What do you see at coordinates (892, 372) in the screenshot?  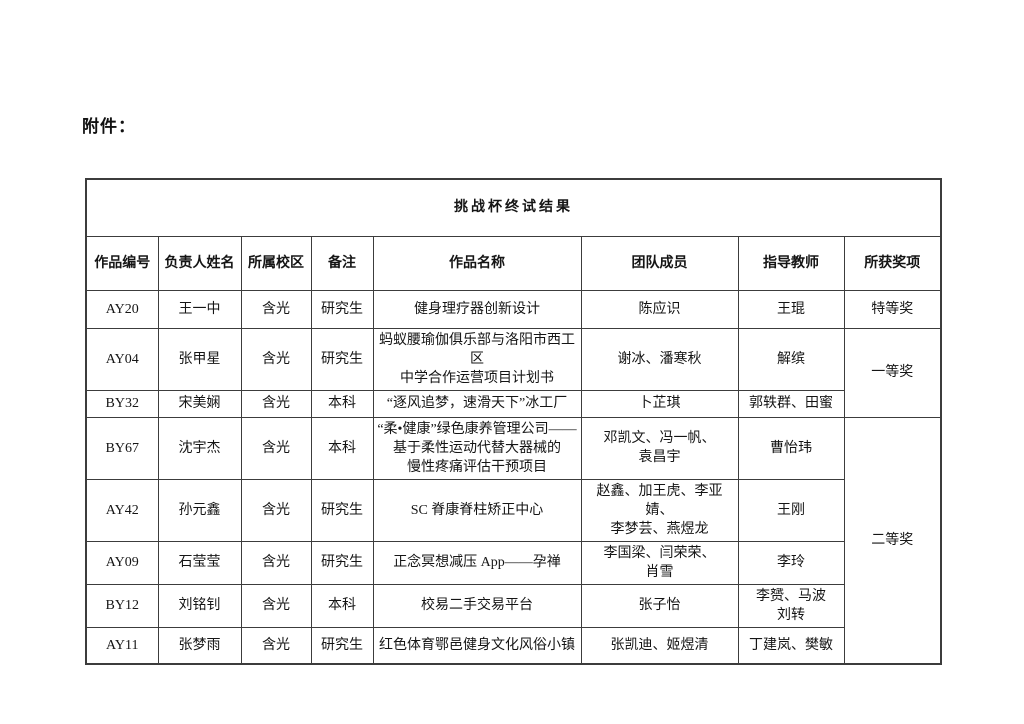 I see `award-cell: 一等奖` at bounding box center [892, 372].